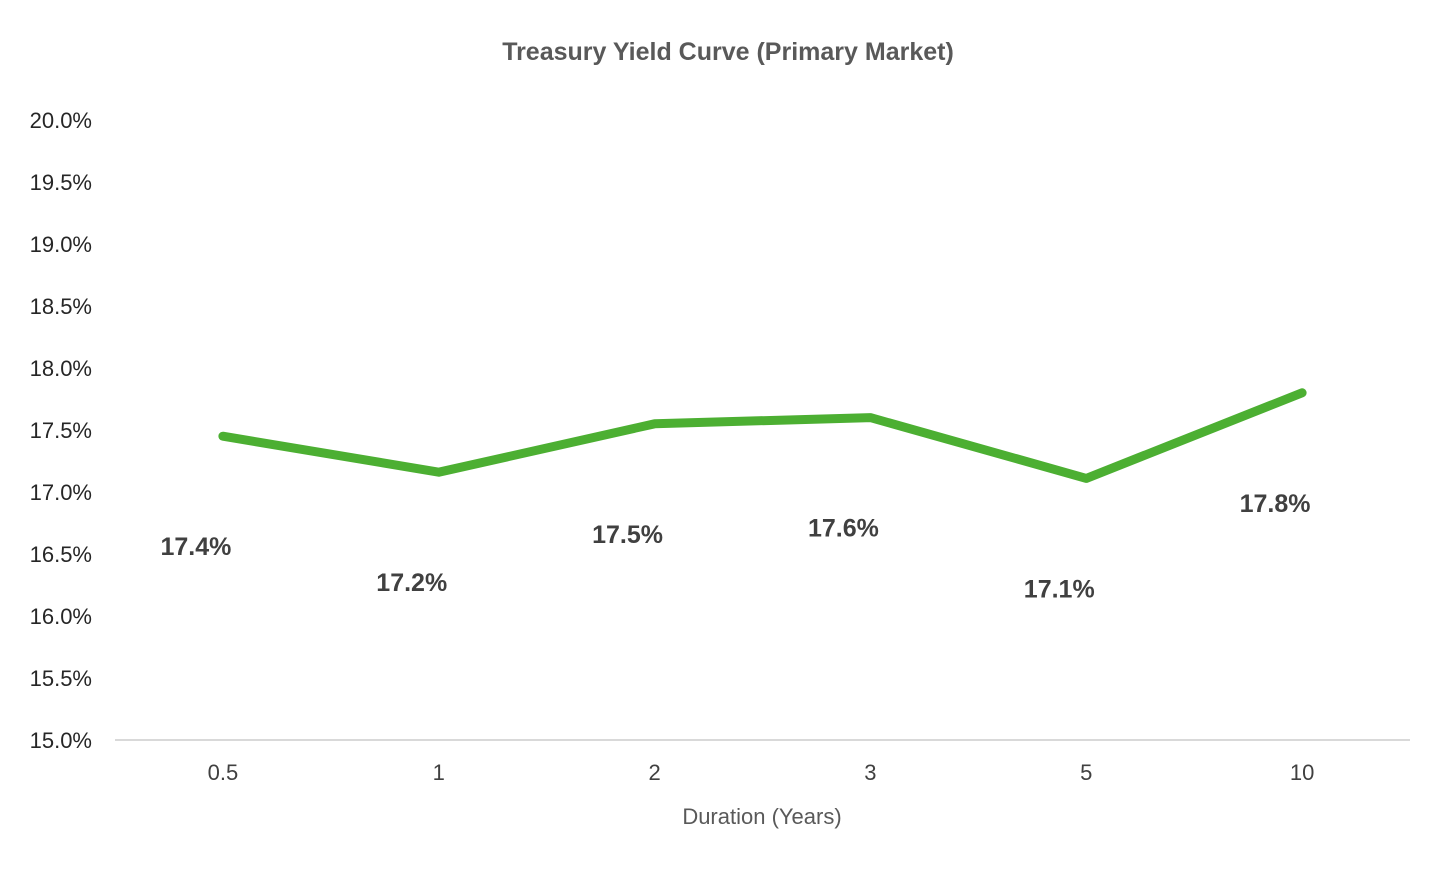 The height and width of the screenshot is (885, 1456). I want to click on x-tick-label: 10, so click(1302, 772).